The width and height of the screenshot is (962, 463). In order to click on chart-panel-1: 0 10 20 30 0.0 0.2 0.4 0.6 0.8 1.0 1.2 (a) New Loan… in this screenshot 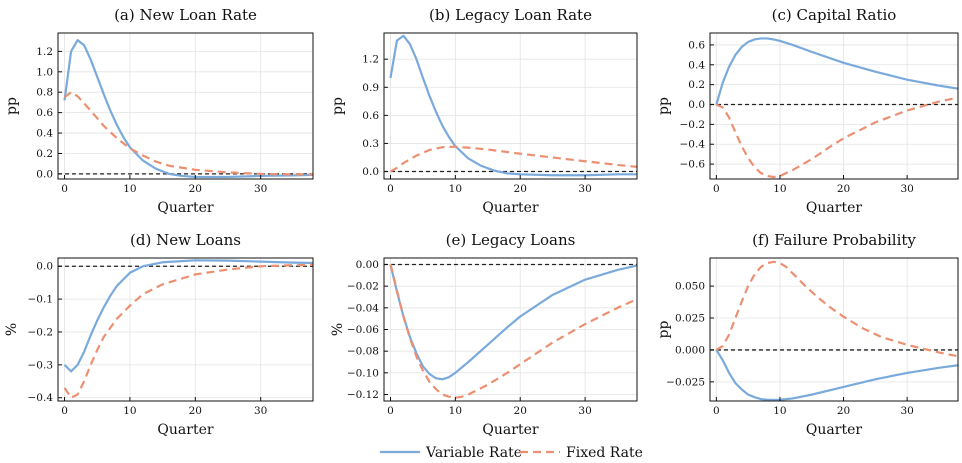, I will do `click(159, 111)`.